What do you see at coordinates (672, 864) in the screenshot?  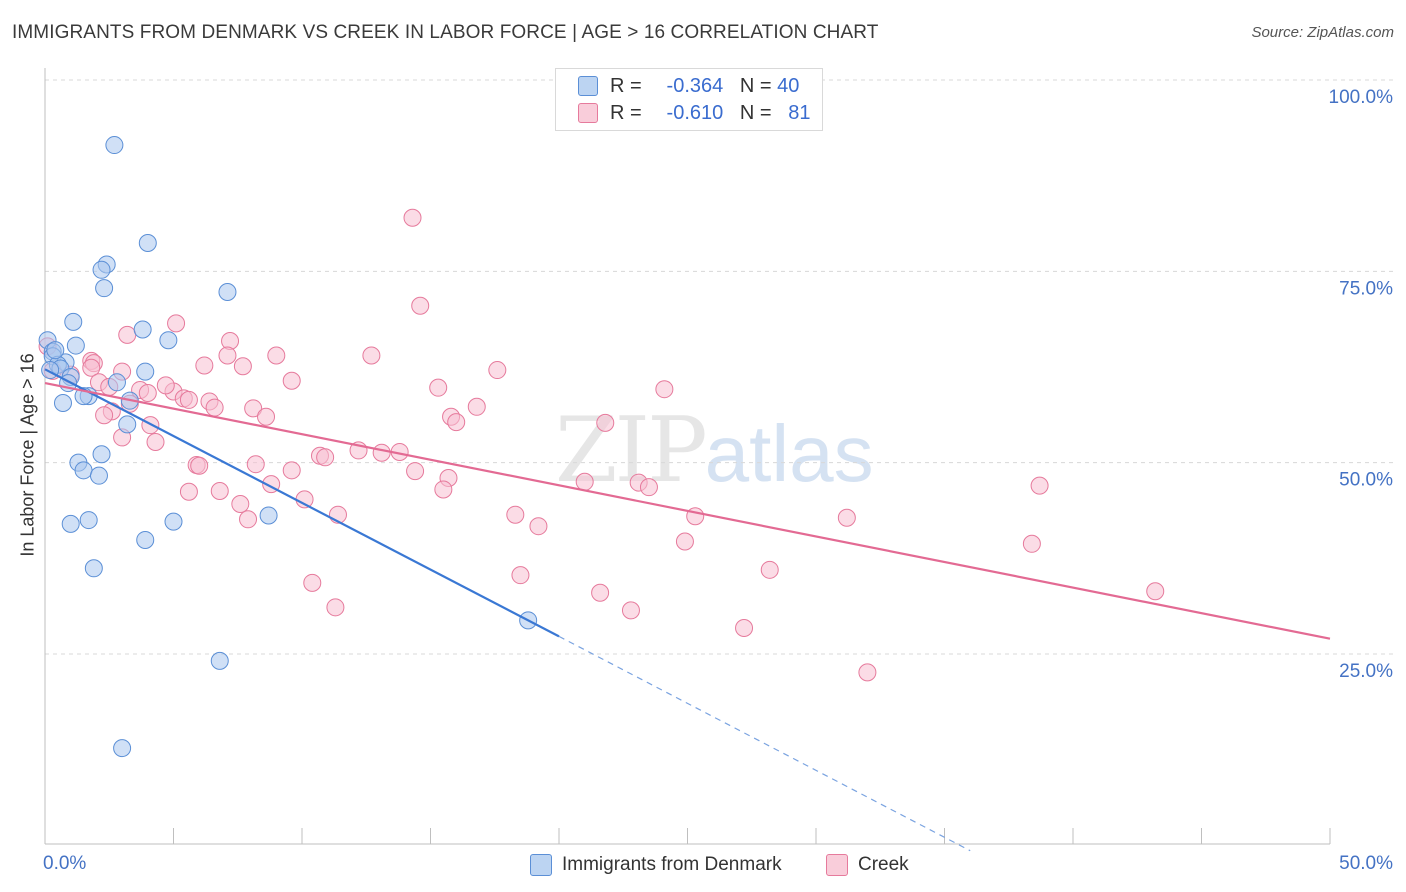 I see `bottom-legend-label-denmark: Immigrants from Denmark` at bounding box center [672, 864].